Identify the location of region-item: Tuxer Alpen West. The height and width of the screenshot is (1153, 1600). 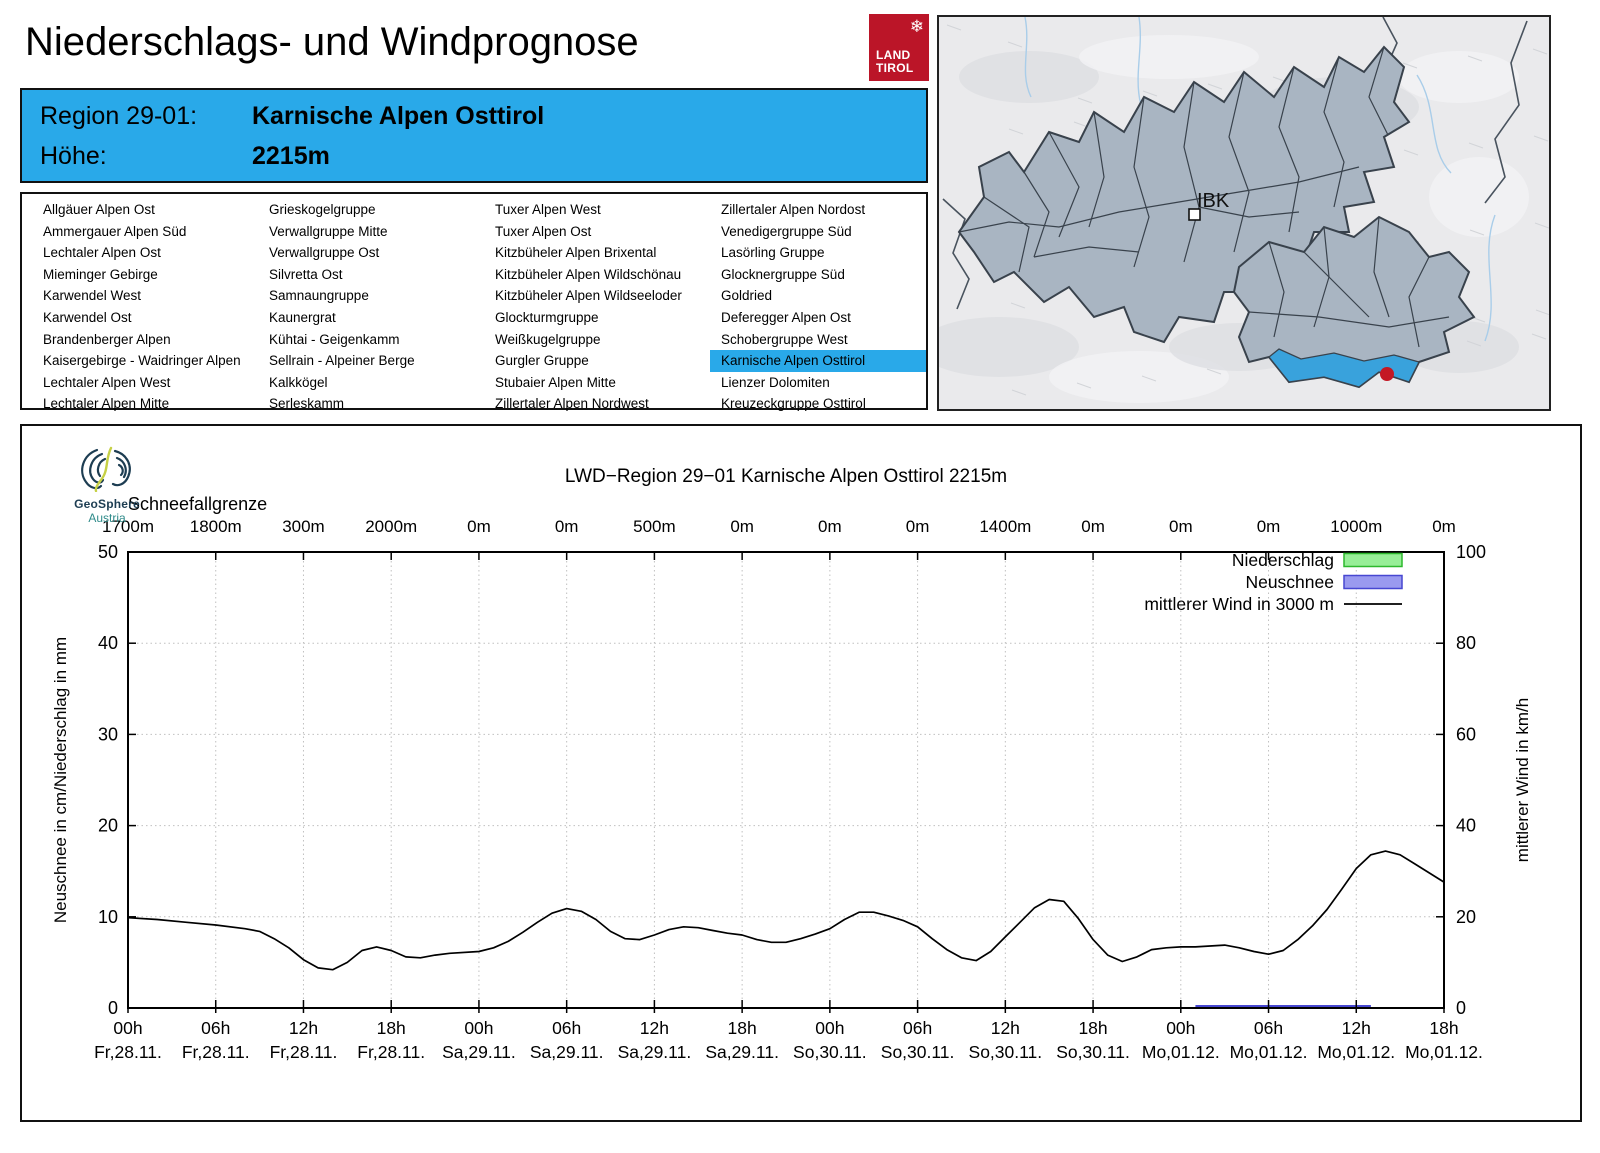
(548, 209).